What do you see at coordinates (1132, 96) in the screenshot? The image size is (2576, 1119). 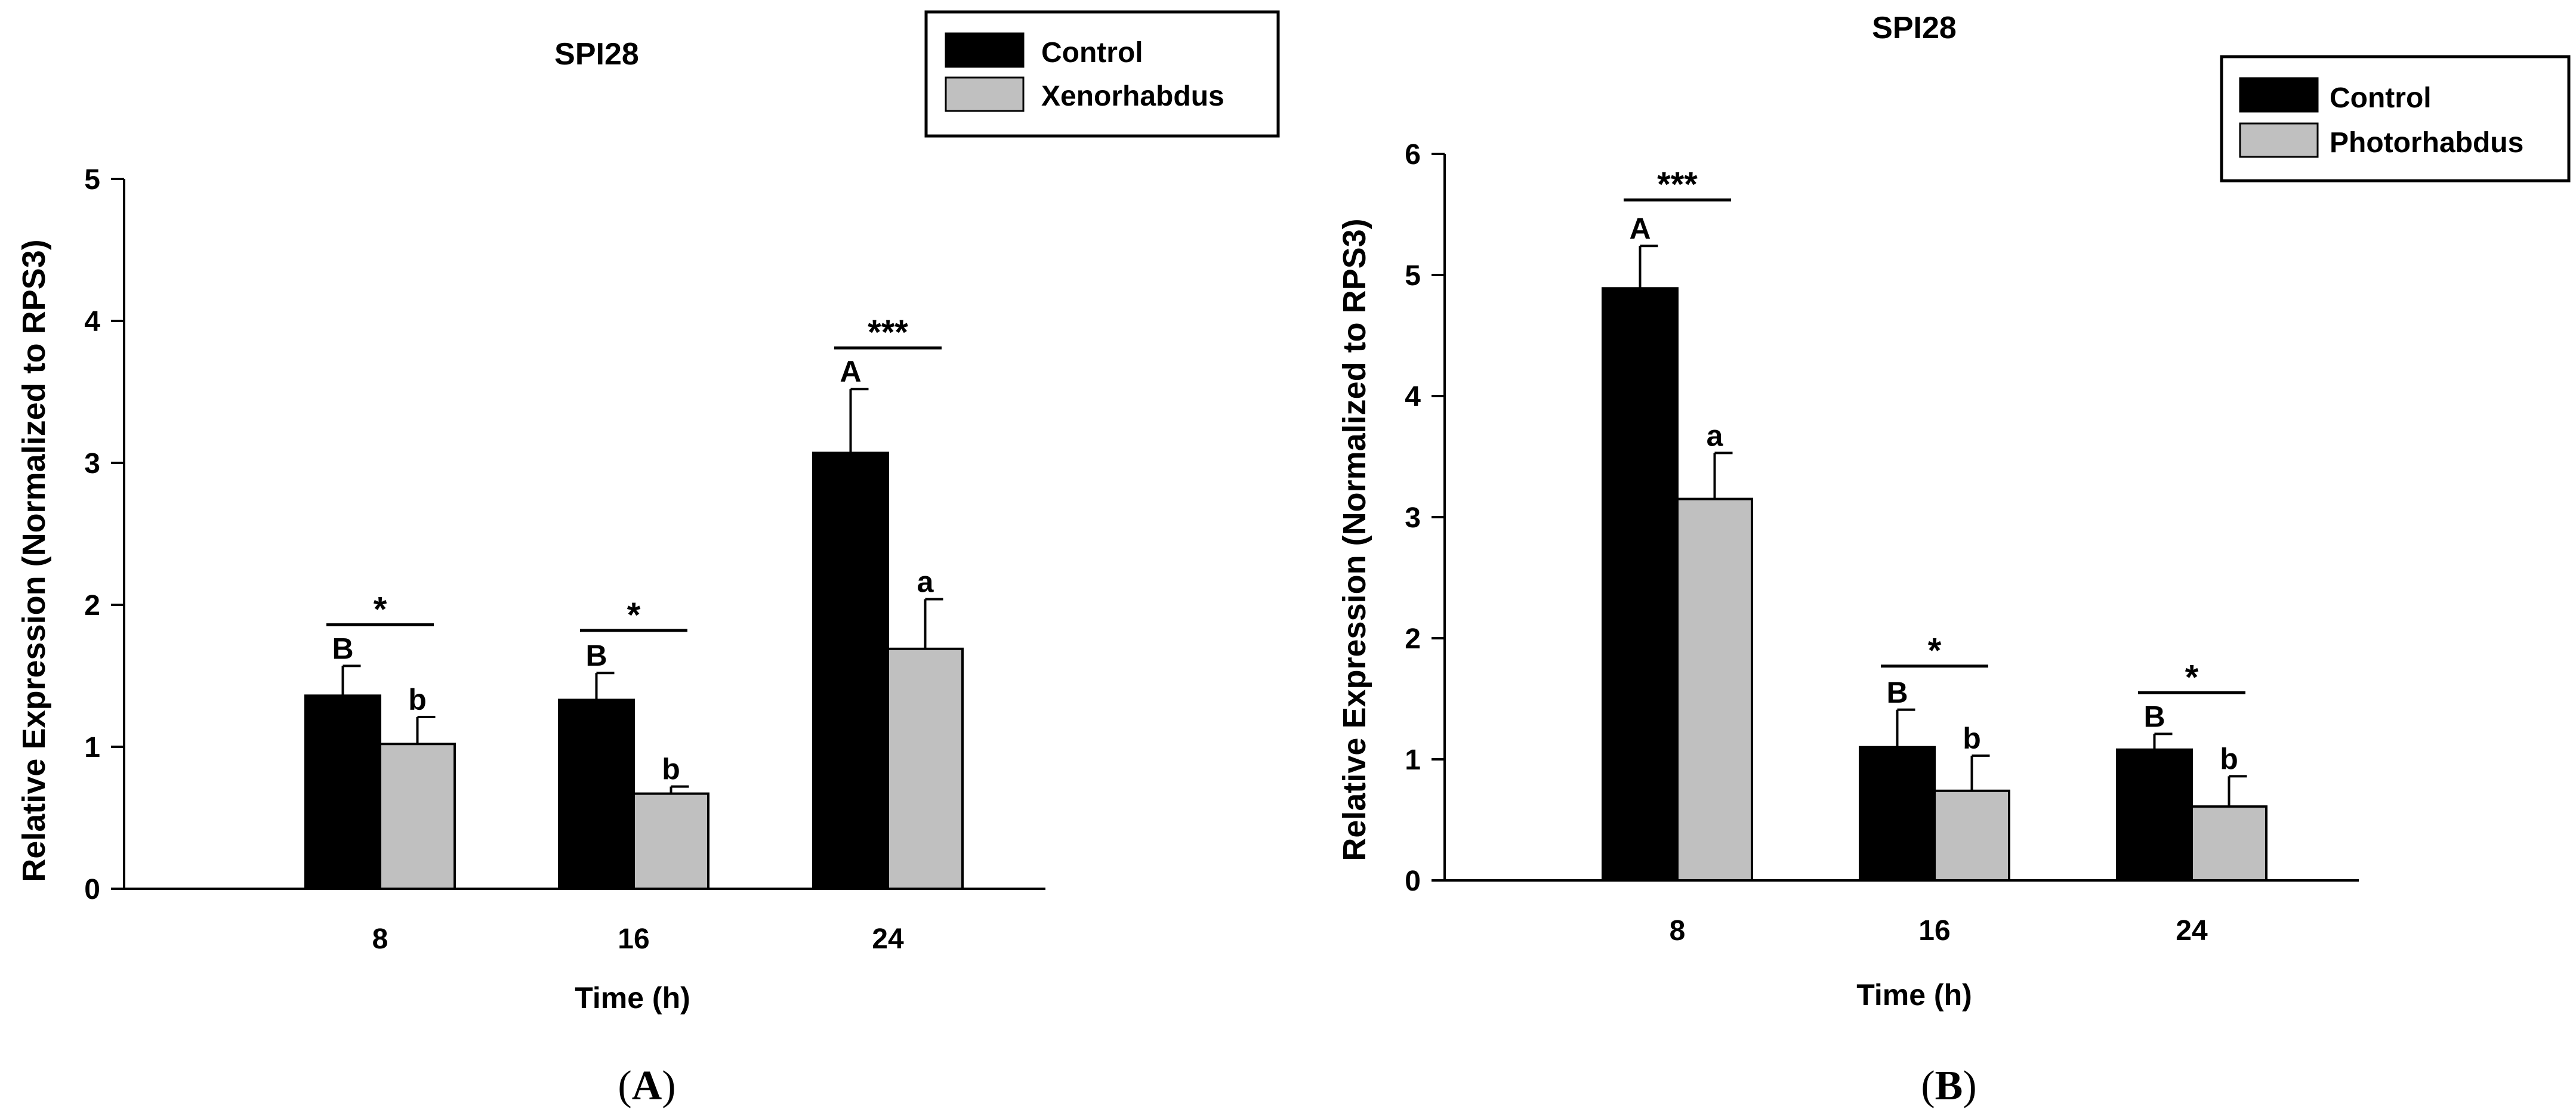 I see `legend-label-treatment: Xenorhabdus` at bounding box center [1132, 96].